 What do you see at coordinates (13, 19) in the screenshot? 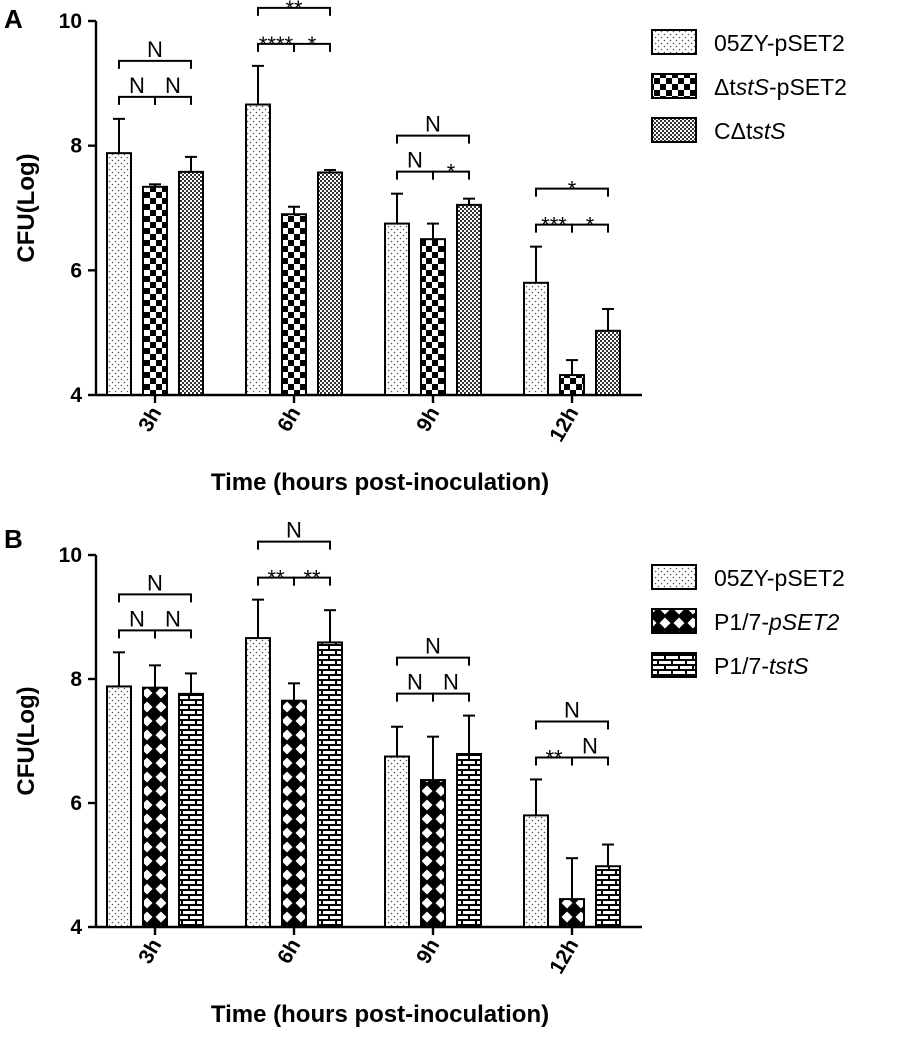
I see `panel-label: A` at bounding box center [13, 19].